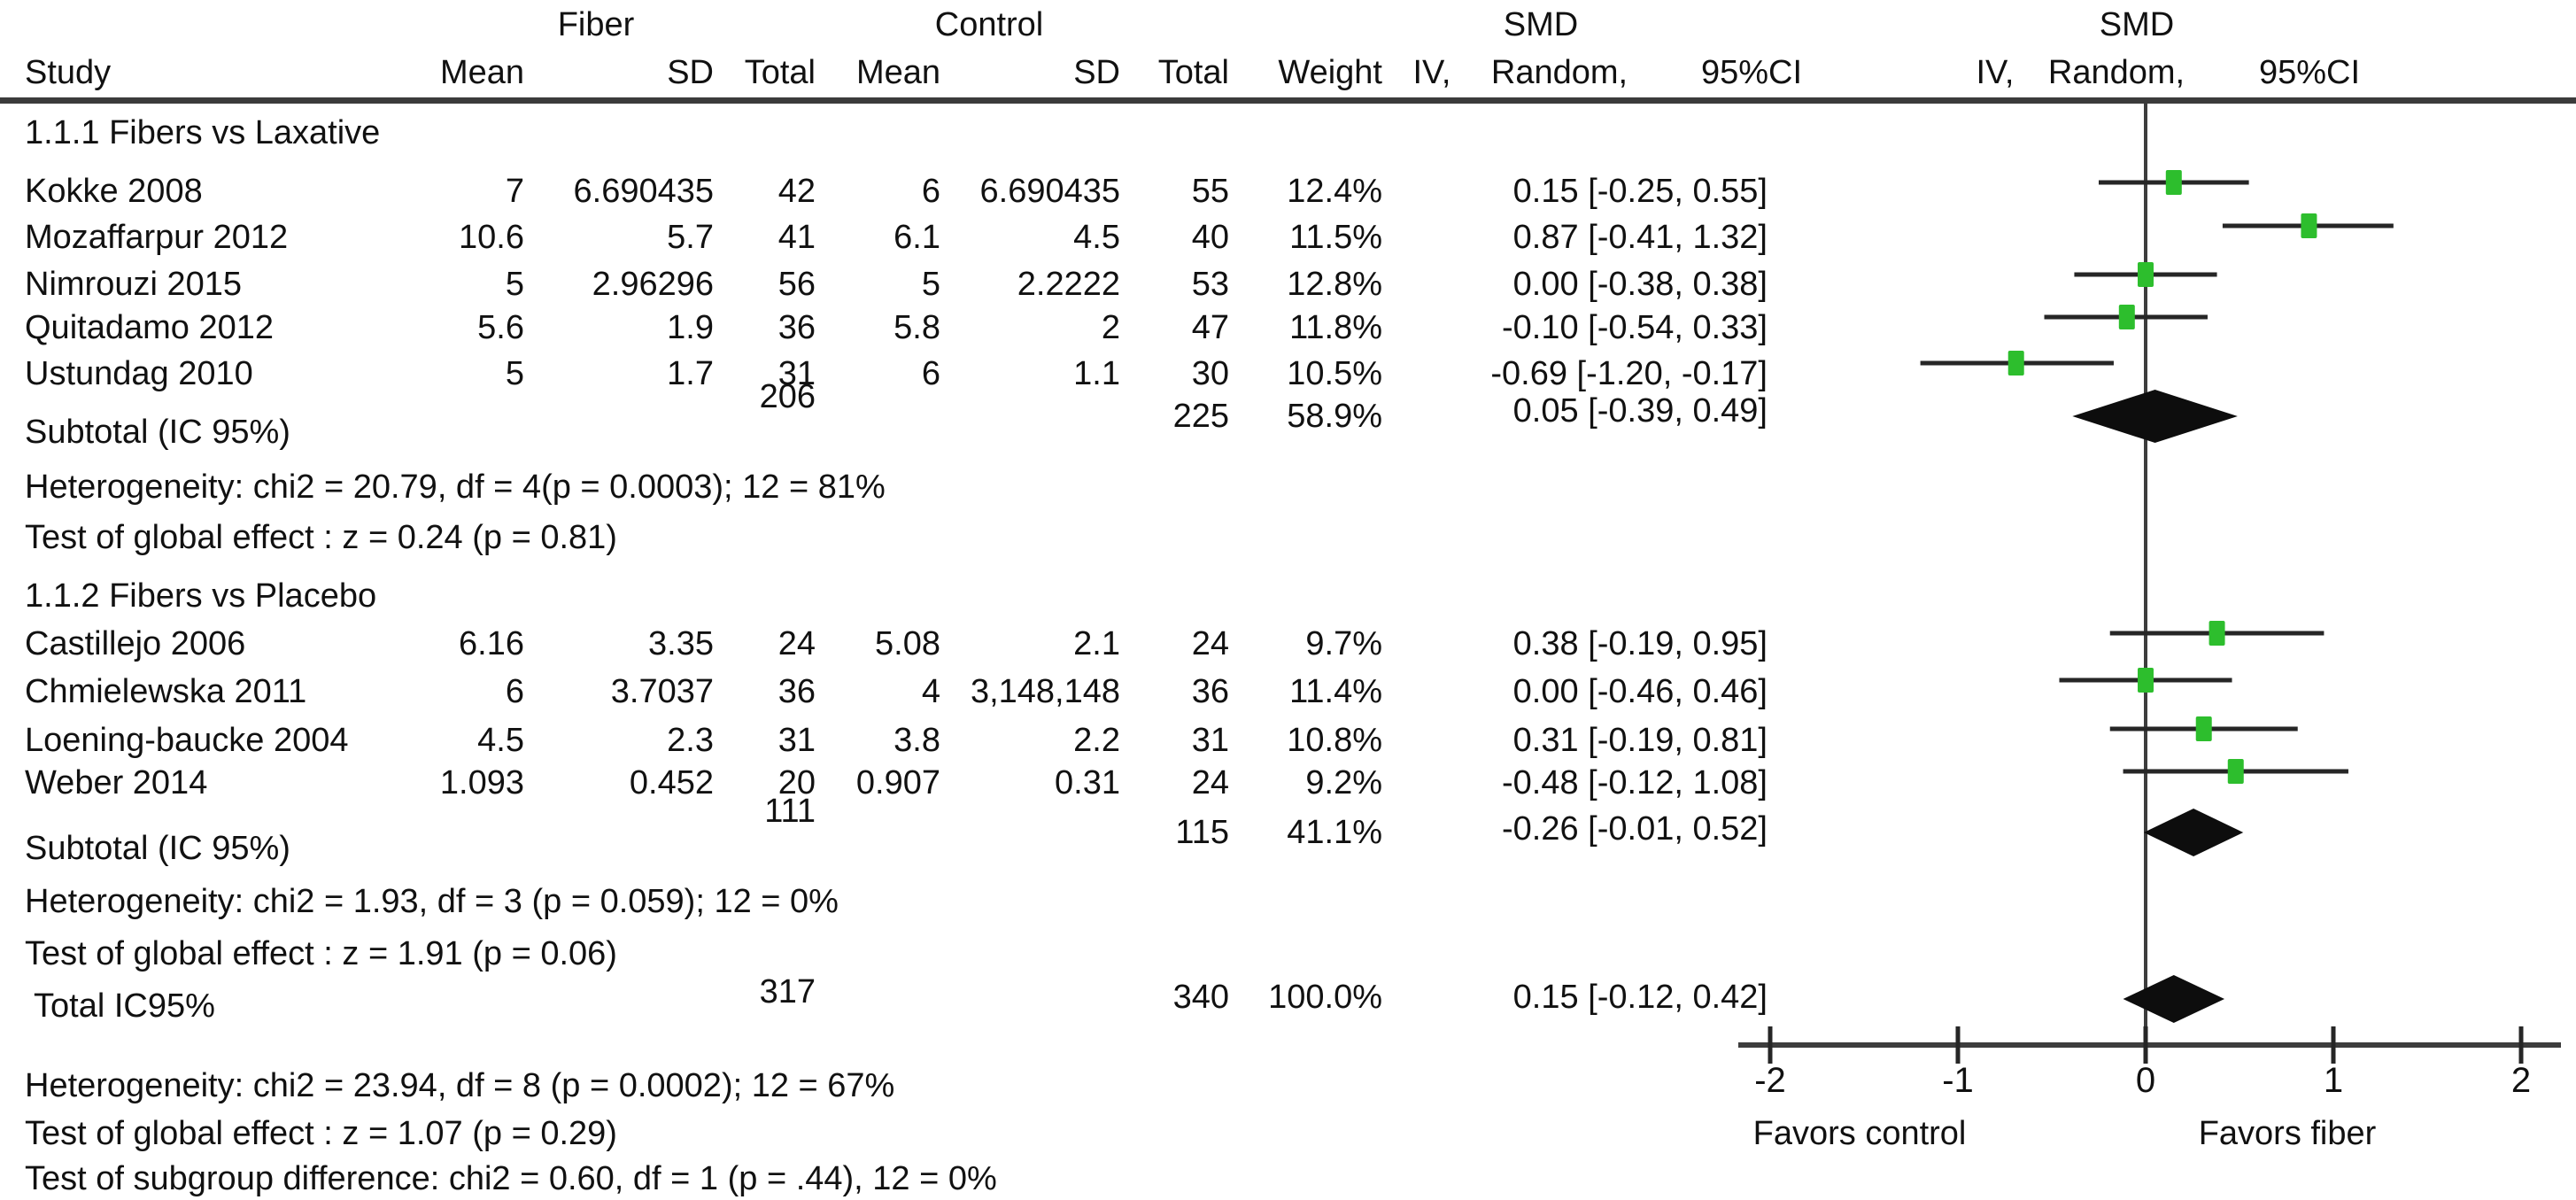  Describe the element at coordinates (1288, 597) in the screenshot. I see `section-title-row: 1.1.2 Fibers vs Placebo` at that location.